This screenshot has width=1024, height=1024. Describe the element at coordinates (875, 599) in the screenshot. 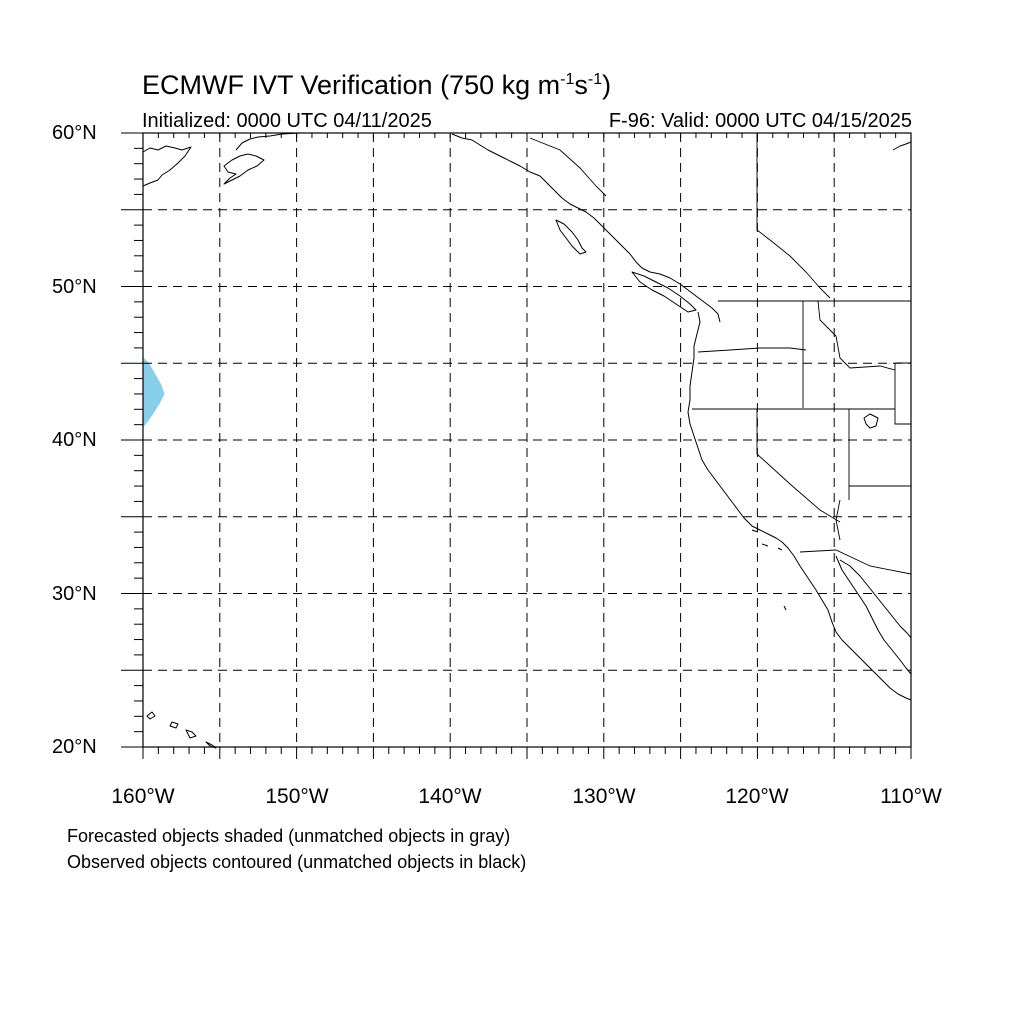

I see `mainland-mexico-coast` at that location.